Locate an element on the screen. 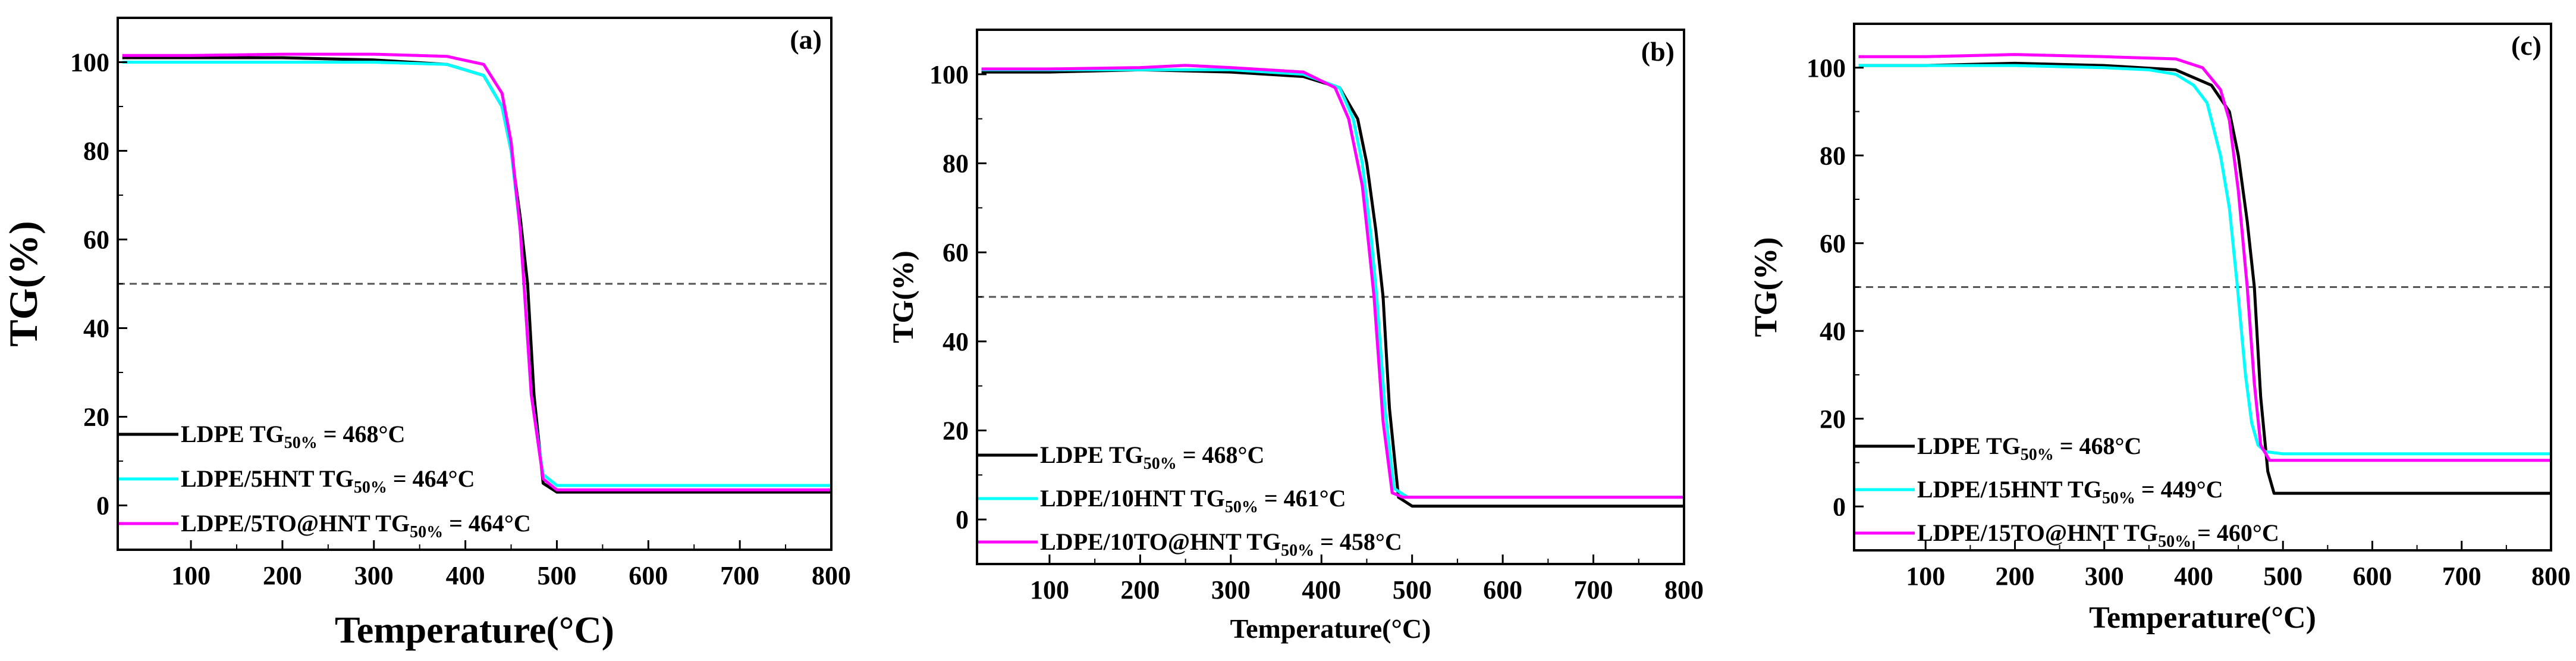 The width and height of the screenshot is (2576, 661). legend-entry: LDPE/15HNT TG50% = 449°C is located at coordinates (2070, 492).